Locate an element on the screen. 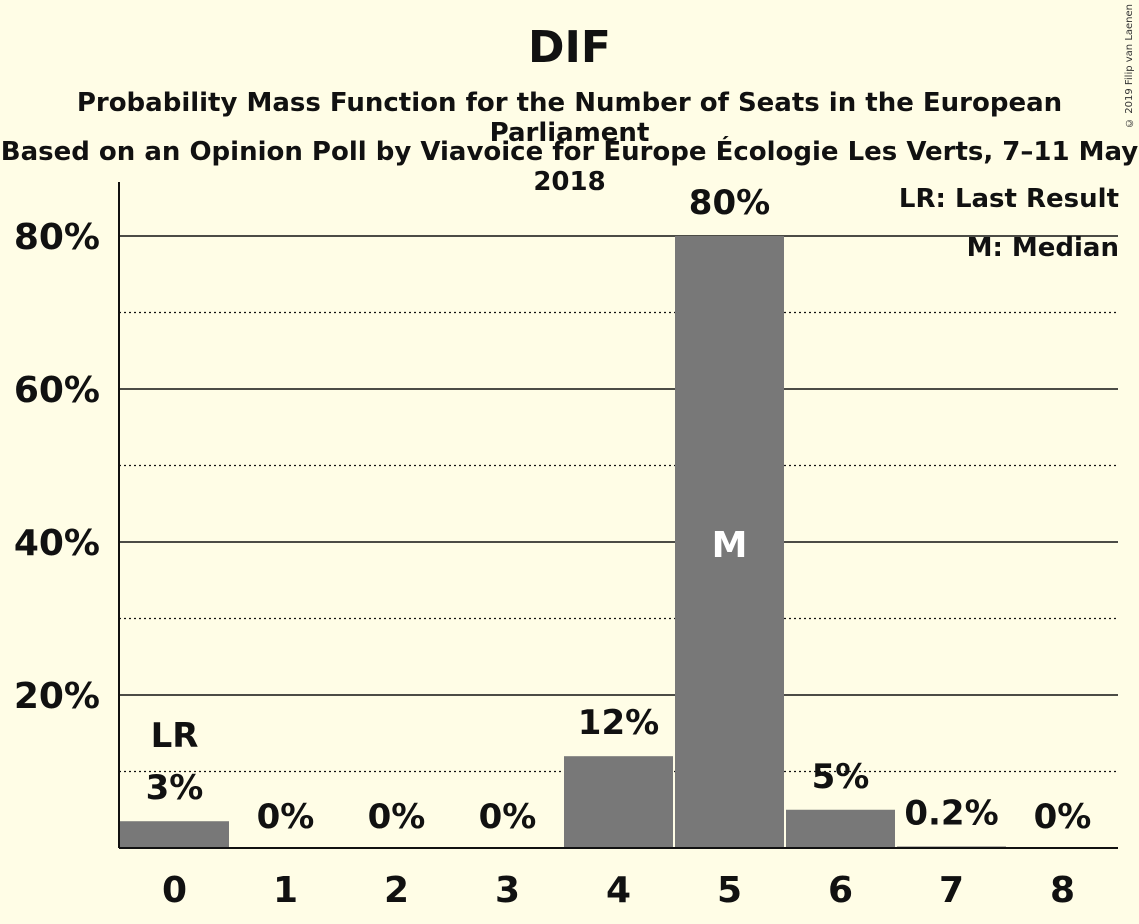  x-tick-label-0: 0 is located at coordinates (174, 890).